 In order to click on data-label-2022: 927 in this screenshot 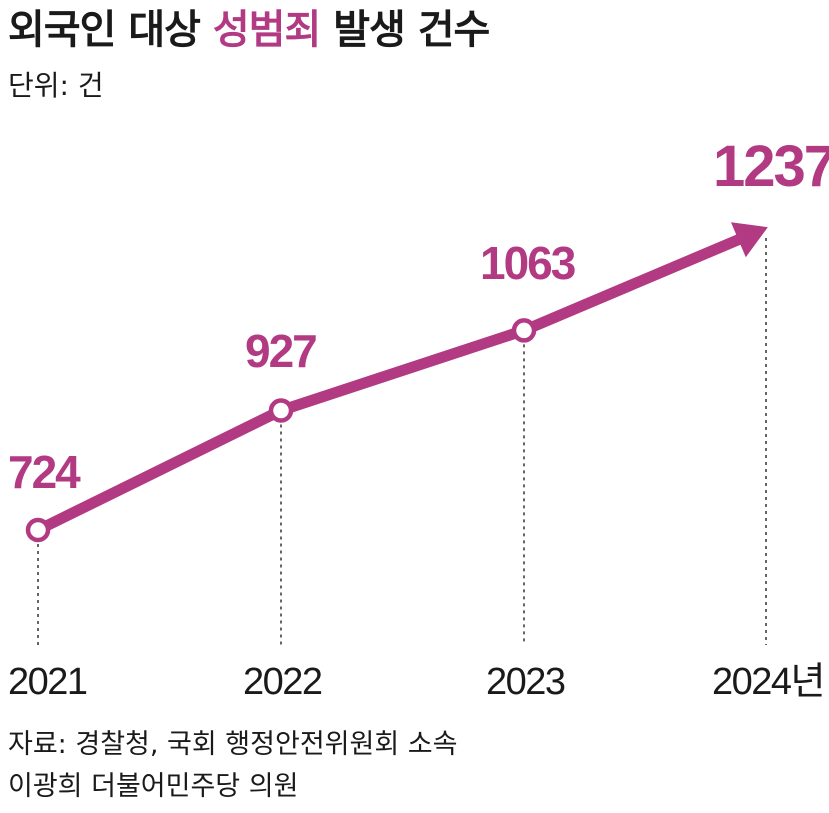, I will do `click(280, 351)`.